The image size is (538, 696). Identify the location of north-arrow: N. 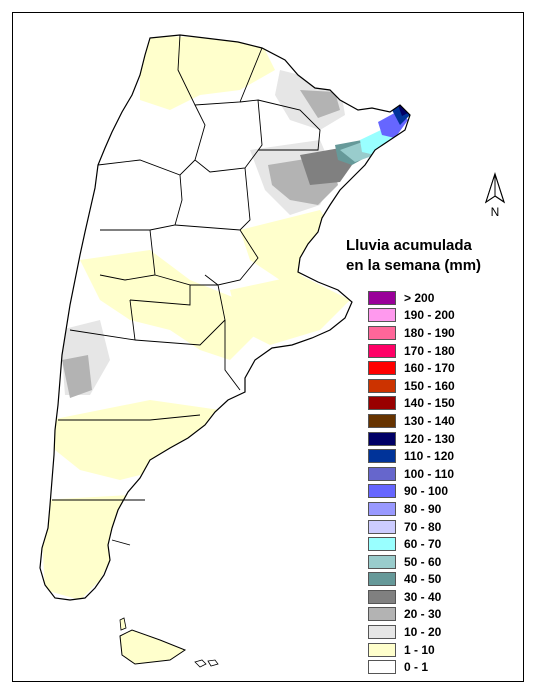
(495, 196).